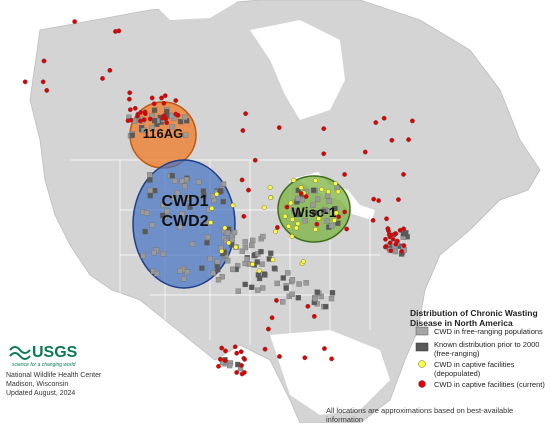 This screenshot has height=424, width=550. I want to click on legend-swatch, so click(422, 331).